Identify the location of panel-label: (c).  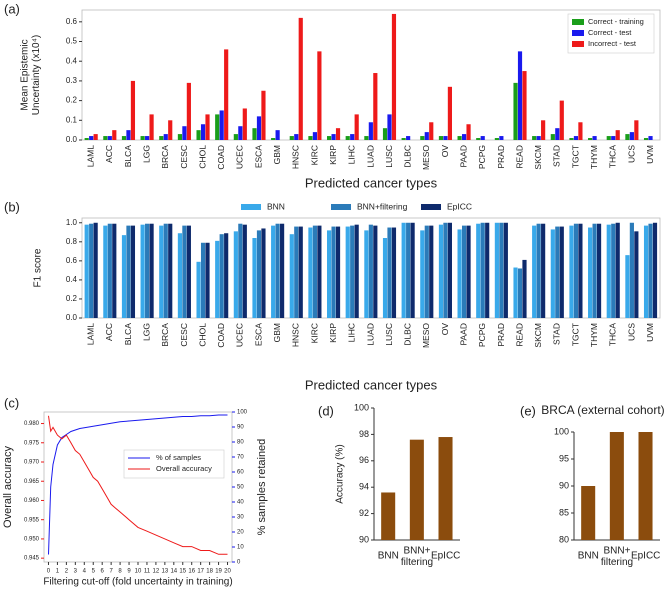
(11, 402).